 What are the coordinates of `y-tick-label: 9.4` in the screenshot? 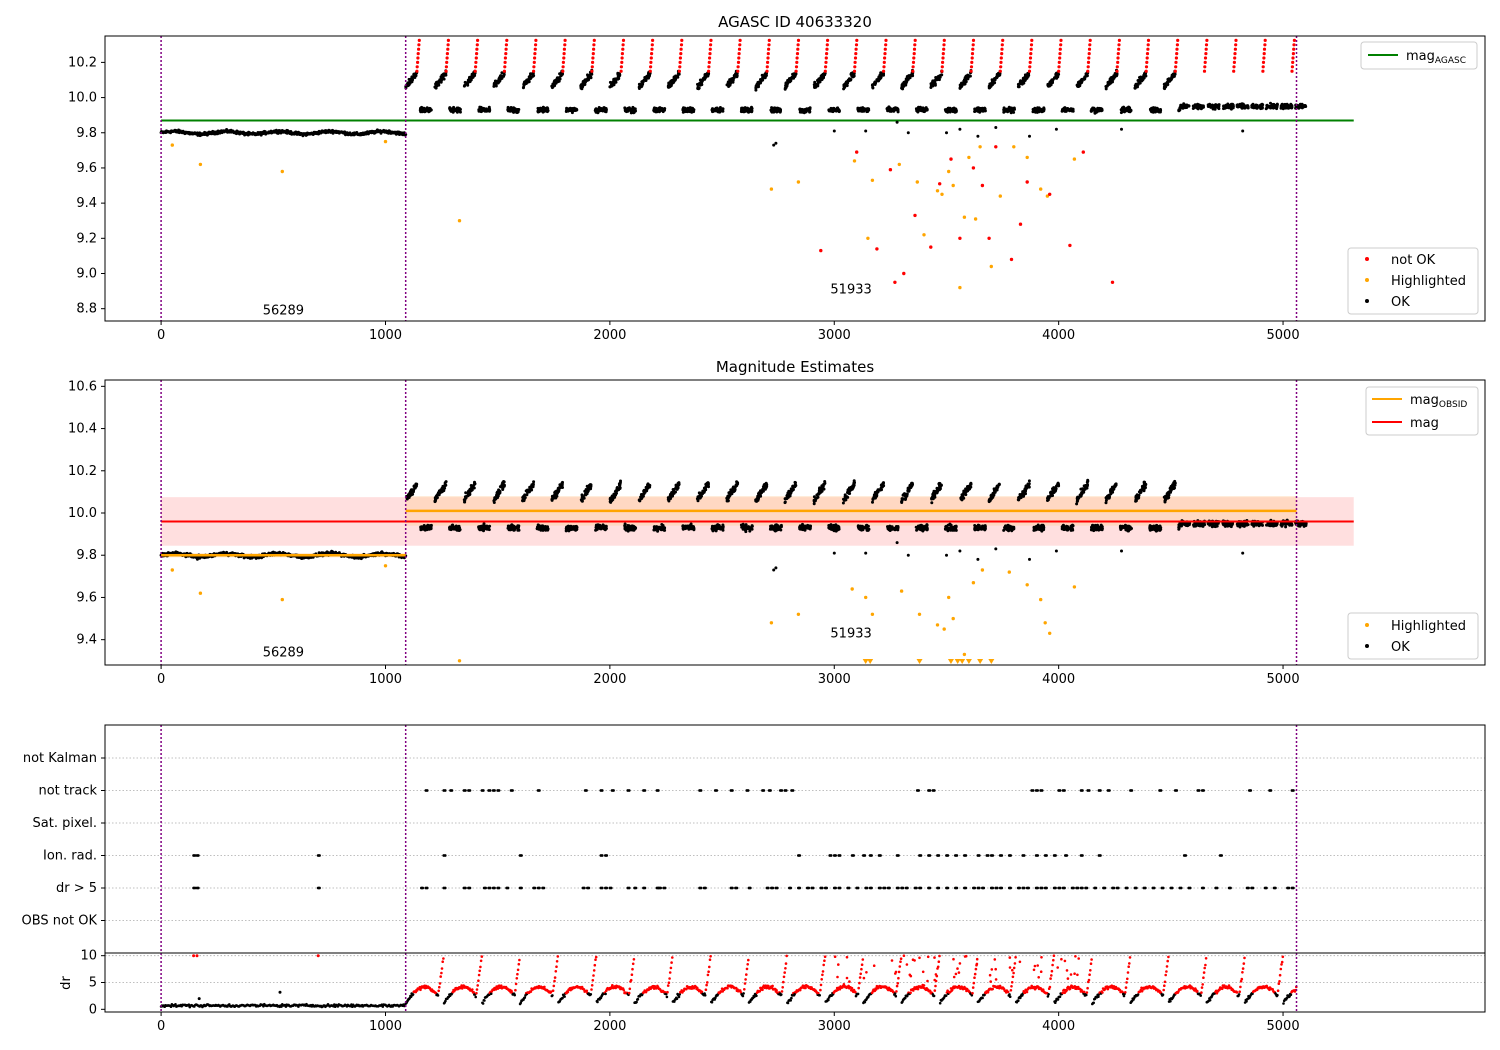 It's located at (86, 203).